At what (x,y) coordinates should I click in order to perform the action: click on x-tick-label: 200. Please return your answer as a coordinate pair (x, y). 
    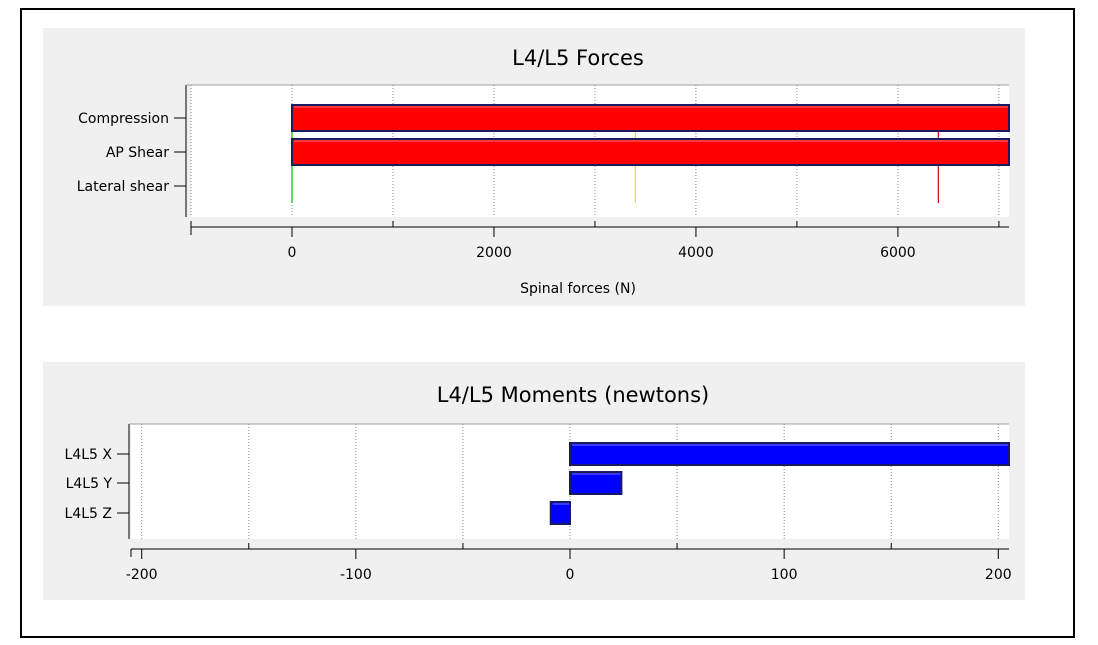
    Looking at the image, I should click on (998, 575).